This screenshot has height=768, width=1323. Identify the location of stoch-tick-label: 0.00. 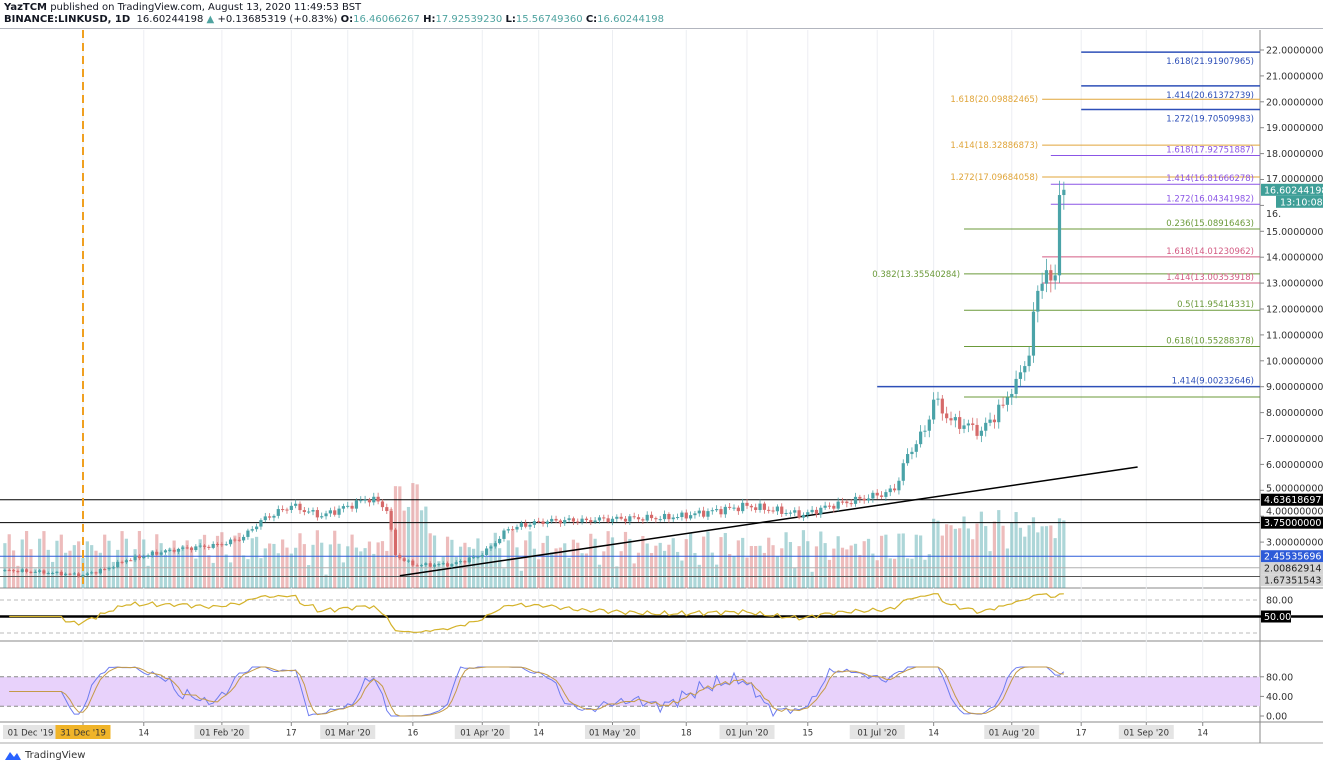
(1276, 717).